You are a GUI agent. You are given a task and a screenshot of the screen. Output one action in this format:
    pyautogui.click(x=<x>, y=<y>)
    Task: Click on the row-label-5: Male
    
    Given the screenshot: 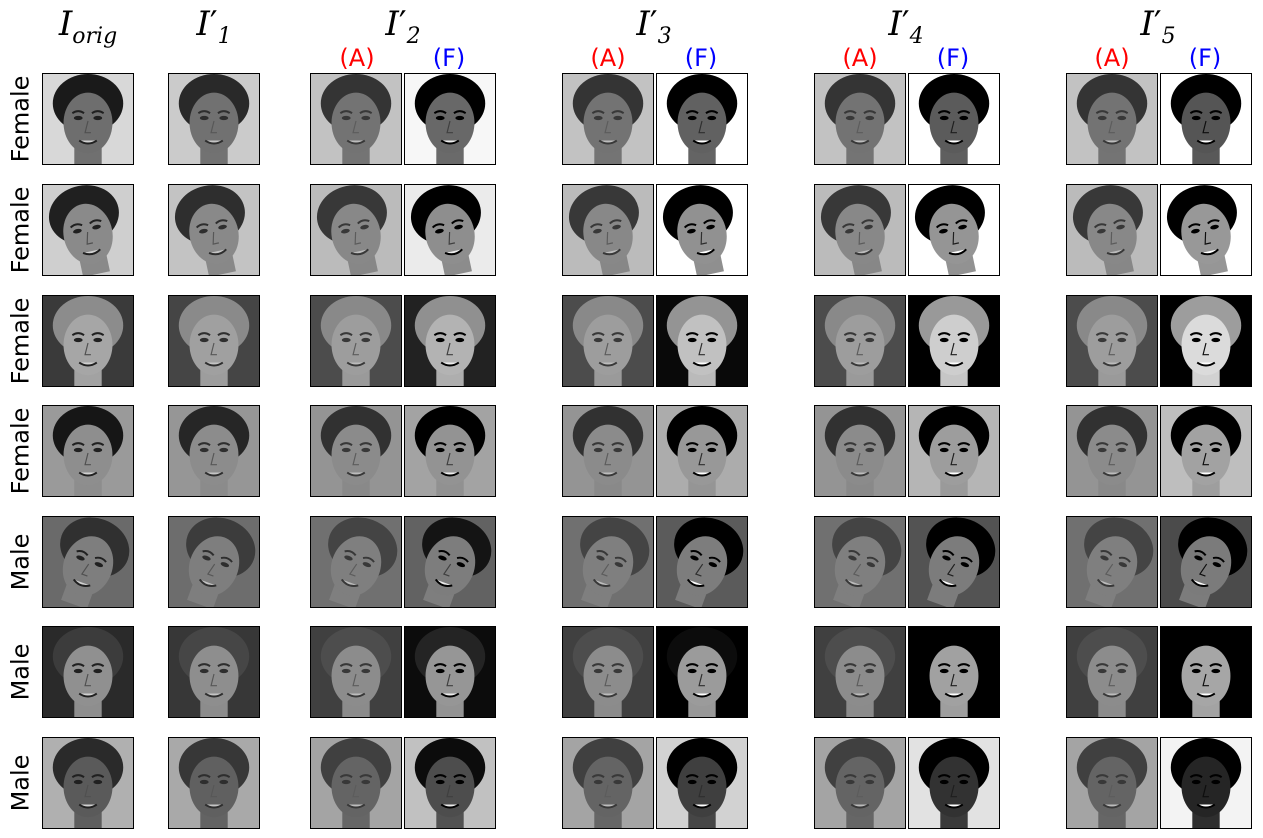 What is the action you would take?
    pyautogui.click(x=20, y=672)
    